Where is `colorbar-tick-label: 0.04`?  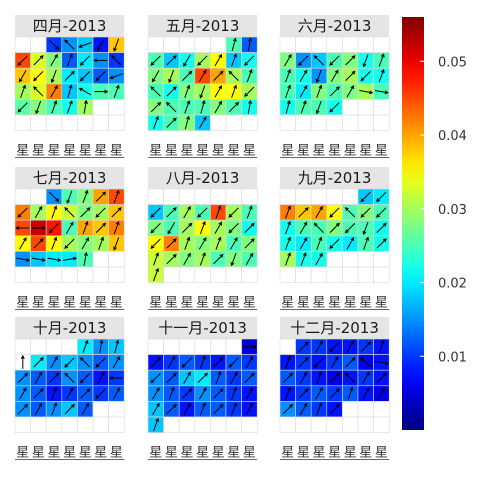 colorbar-tick-label: 0.04 is located at coordinates (452, 136).